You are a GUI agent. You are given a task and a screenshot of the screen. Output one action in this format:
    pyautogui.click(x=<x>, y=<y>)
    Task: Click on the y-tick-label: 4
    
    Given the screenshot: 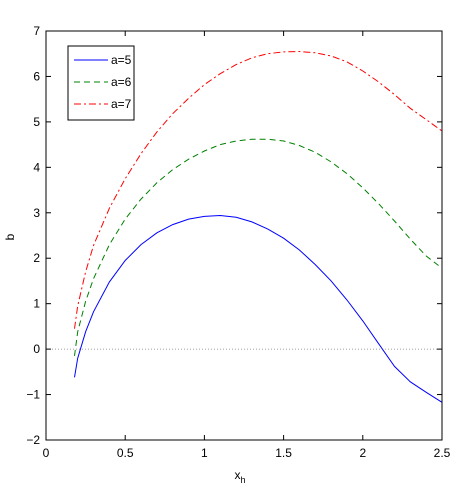 What is the action you would take?
    pyautogui.click(x=36, y=167)
    